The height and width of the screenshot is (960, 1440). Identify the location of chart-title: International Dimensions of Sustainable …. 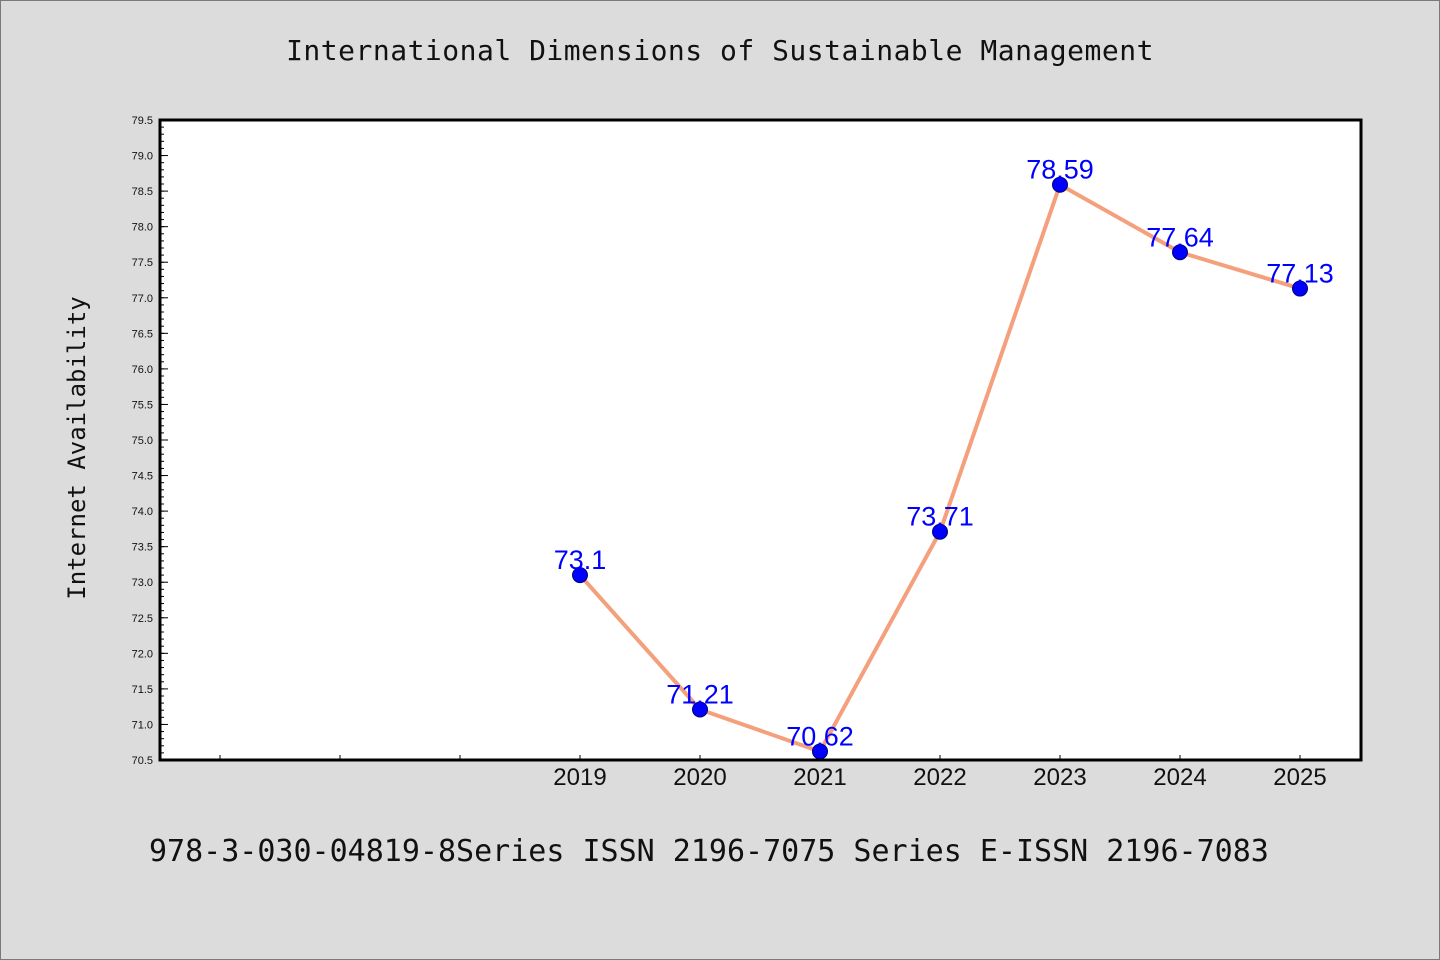
(720, 50).